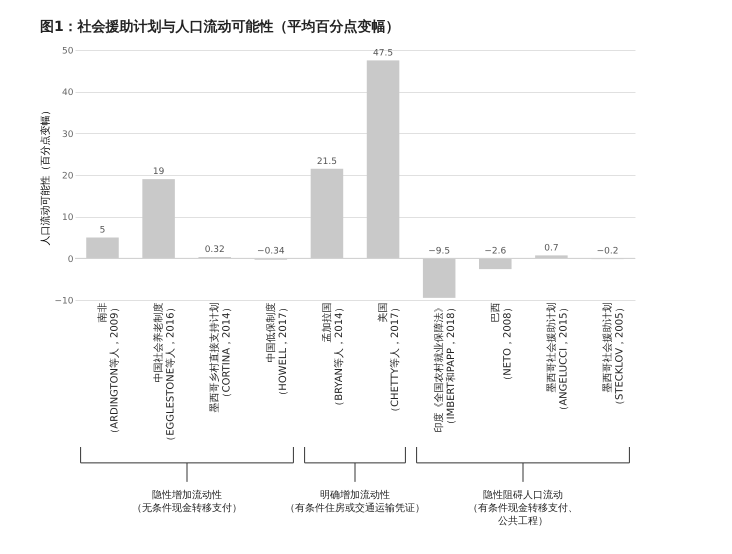 Image resolution: width=732 pixels, height=554 pixels. What do you see at coordinates (445, 367) in the screenshot?
I see `x-tick-label: 印度《全国农村就业保障法》（IMBERT和PAPP，2018）` at bounding box center [445, 367].